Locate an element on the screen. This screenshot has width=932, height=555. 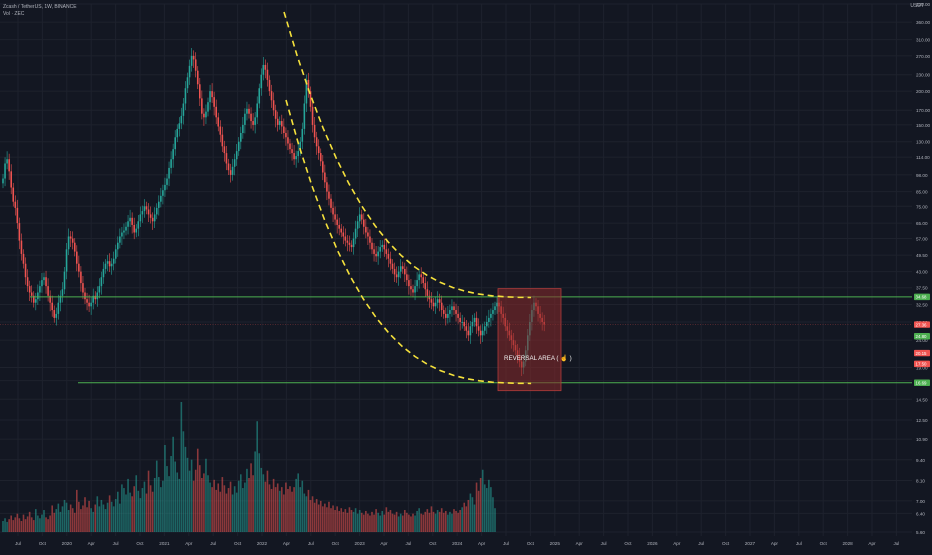
y-tick-label: 230.00 is located at coordinates (923, 75).